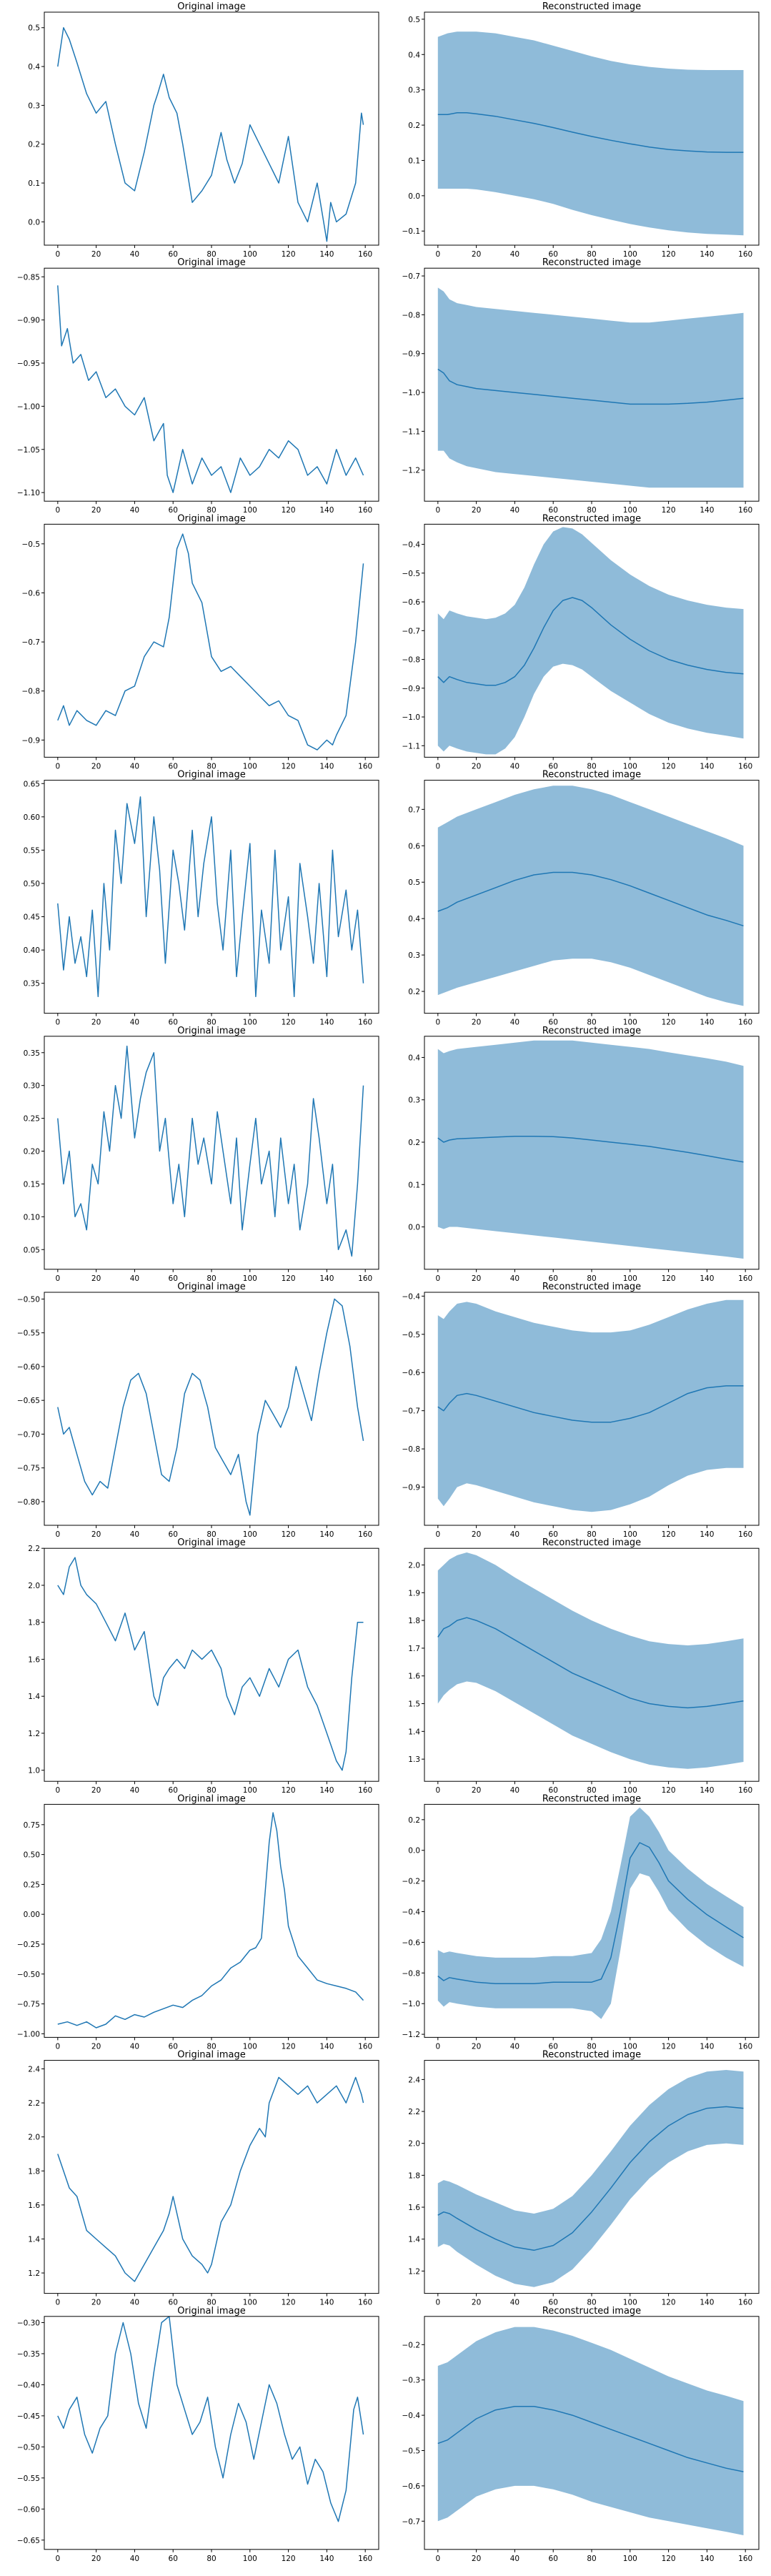 This screenshot has height=2576, width=771. I want to click on y-tick-label: 0.1, so click(414, 1185).